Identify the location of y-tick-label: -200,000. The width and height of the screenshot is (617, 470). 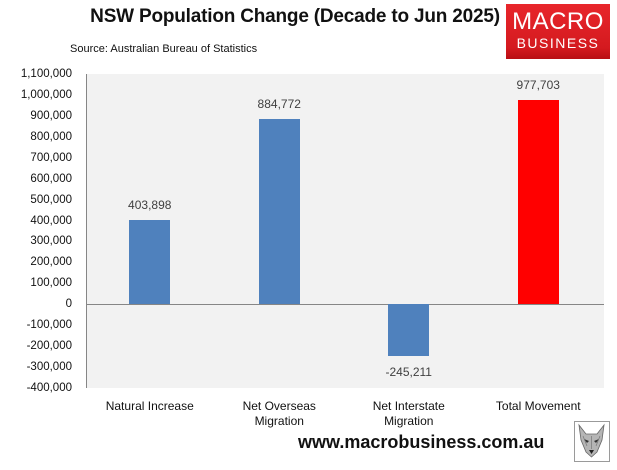
(49, 346).